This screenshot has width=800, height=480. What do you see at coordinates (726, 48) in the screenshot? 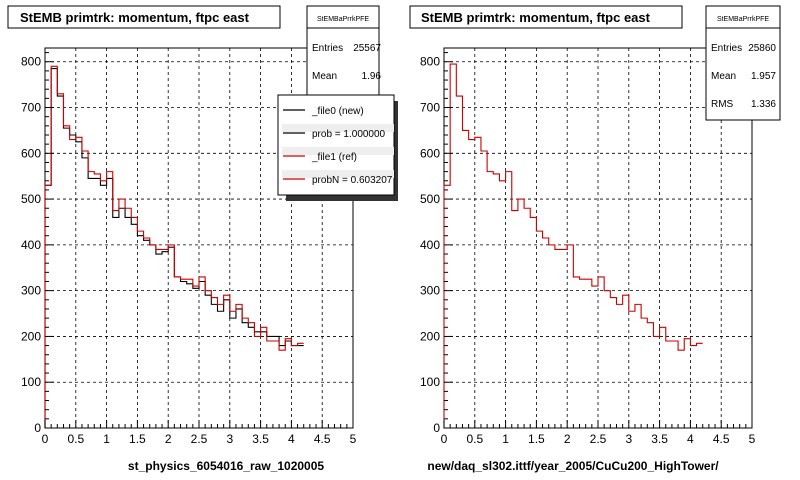
I see `stats-entries-label-right: Entries` at bounding box center [726, 48].